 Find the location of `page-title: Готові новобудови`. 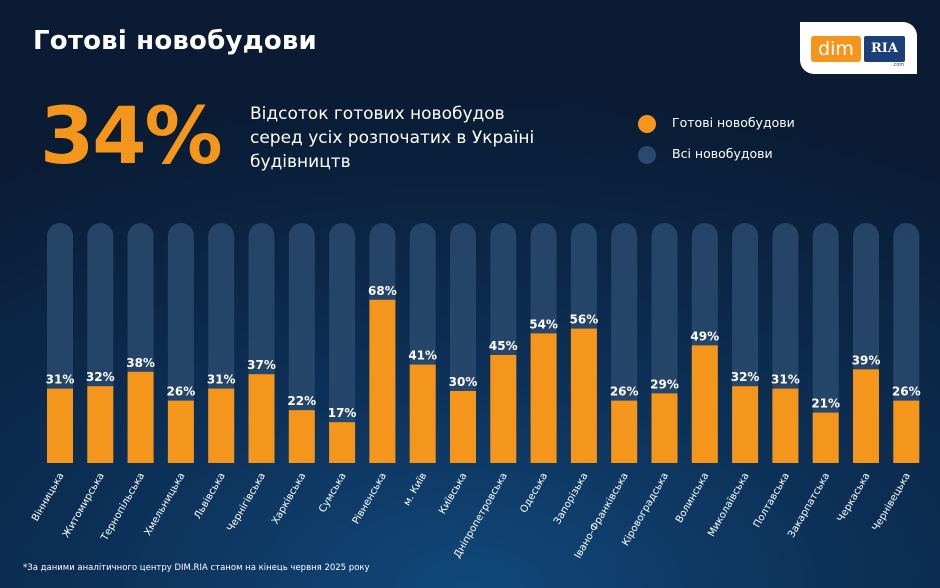

page-title: Готові новобудови is located at coordinates (175, 41).